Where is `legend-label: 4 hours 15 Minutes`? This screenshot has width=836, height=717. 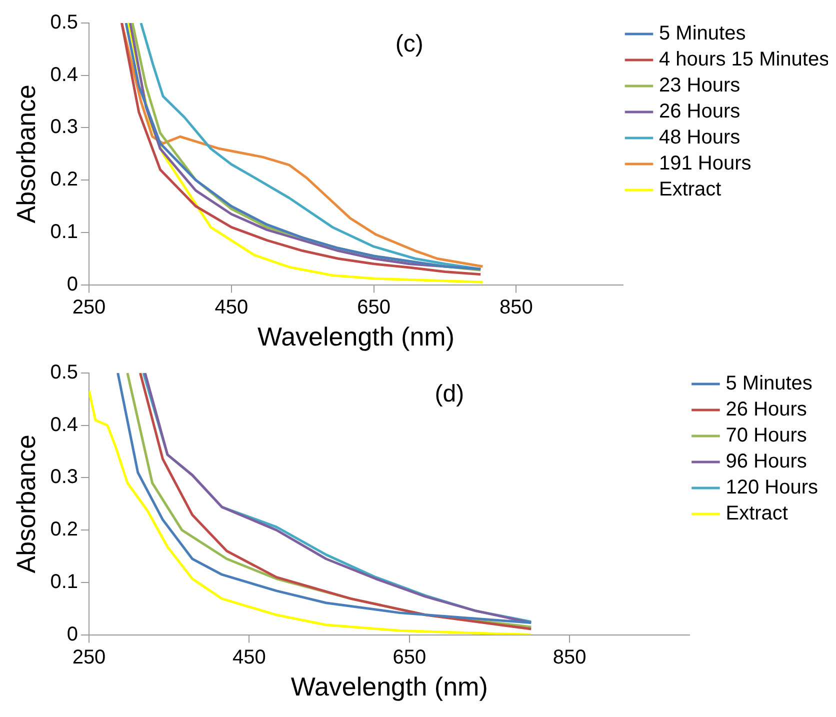
legend-label: 4 hours 15 Minutes is located at coordinates (744, 59).